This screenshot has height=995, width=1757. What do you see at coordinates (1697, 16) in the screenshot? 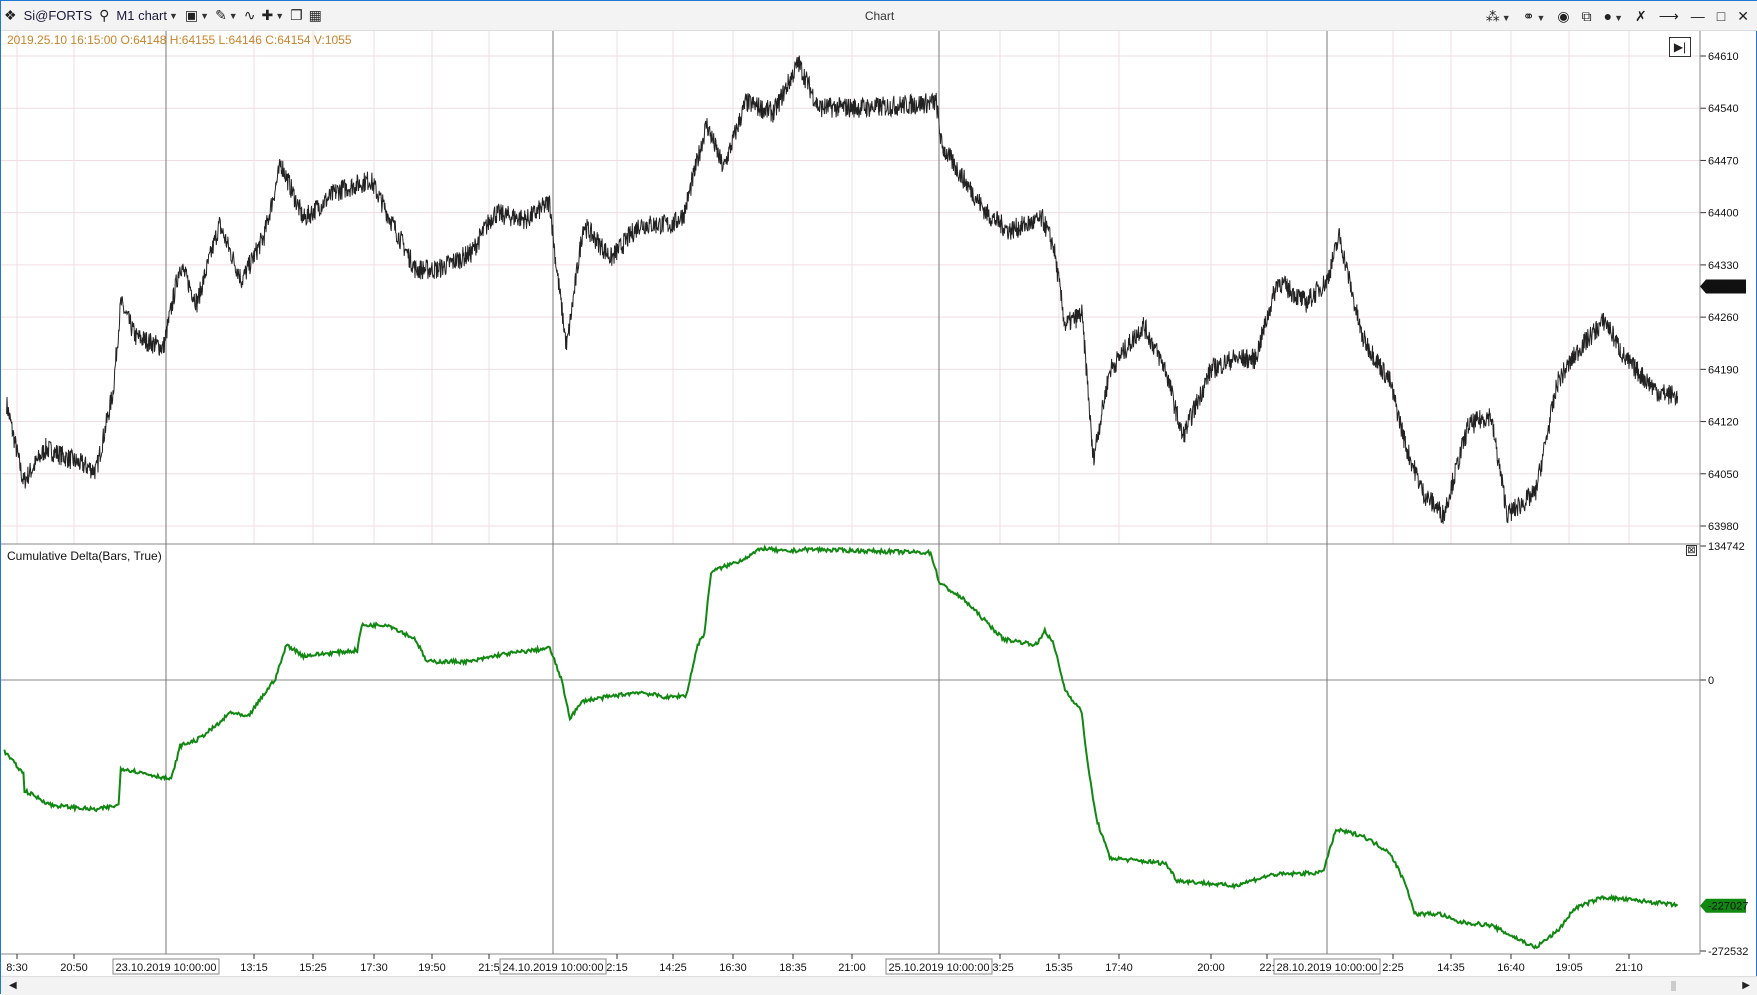
I see `minimize-icon: —` at bounding box center [1697, 16].